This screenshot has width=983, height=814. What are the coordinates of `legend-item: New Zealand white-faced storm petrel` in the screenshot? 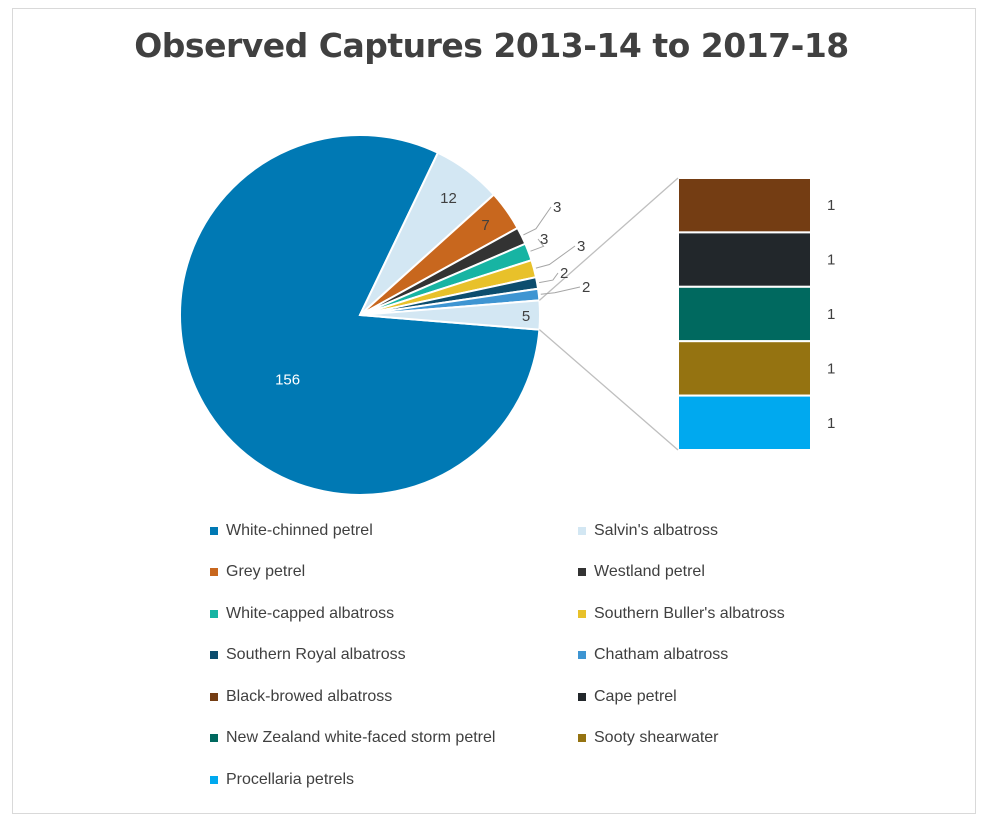 It's located at (394, 739).